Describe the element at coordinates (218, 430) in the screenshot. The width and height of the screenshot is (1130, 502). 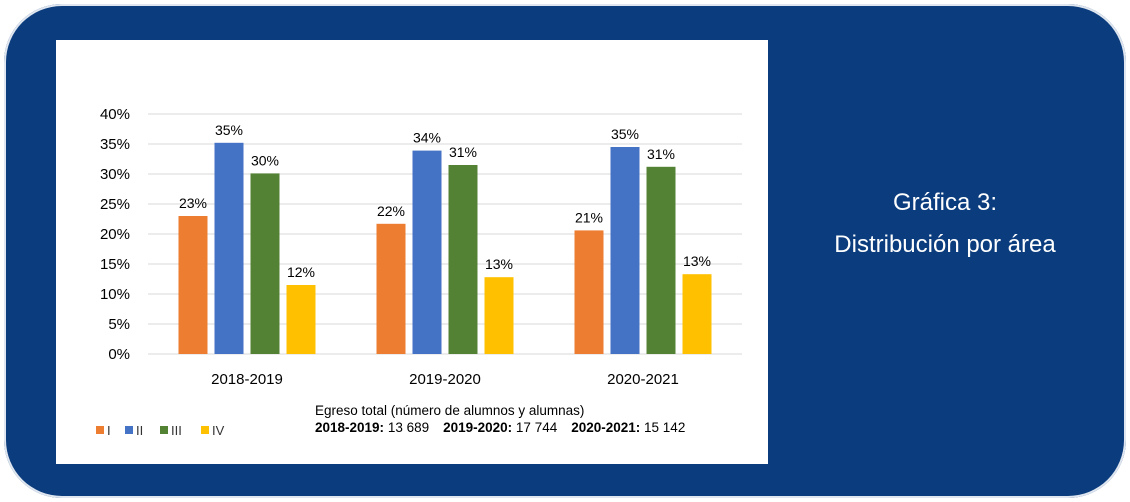
I see `legend-label-iv: IV` at that location.